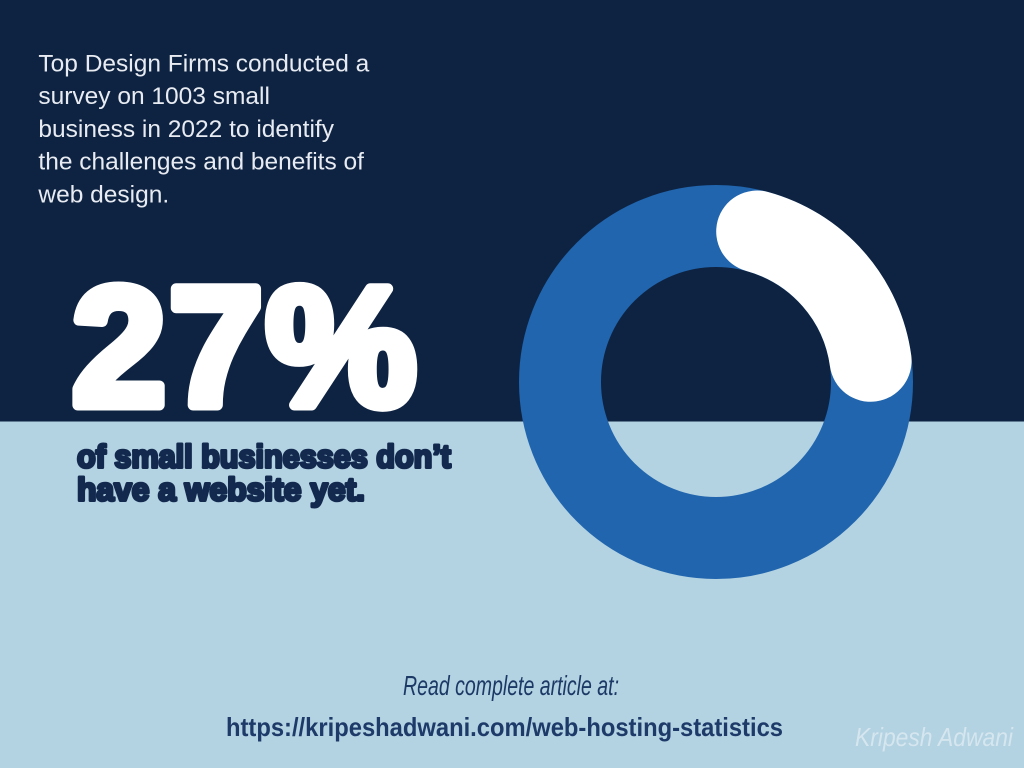 This screenshot has width=1024, height=768. I want to click on svg-text: web design., so click(103, 194).